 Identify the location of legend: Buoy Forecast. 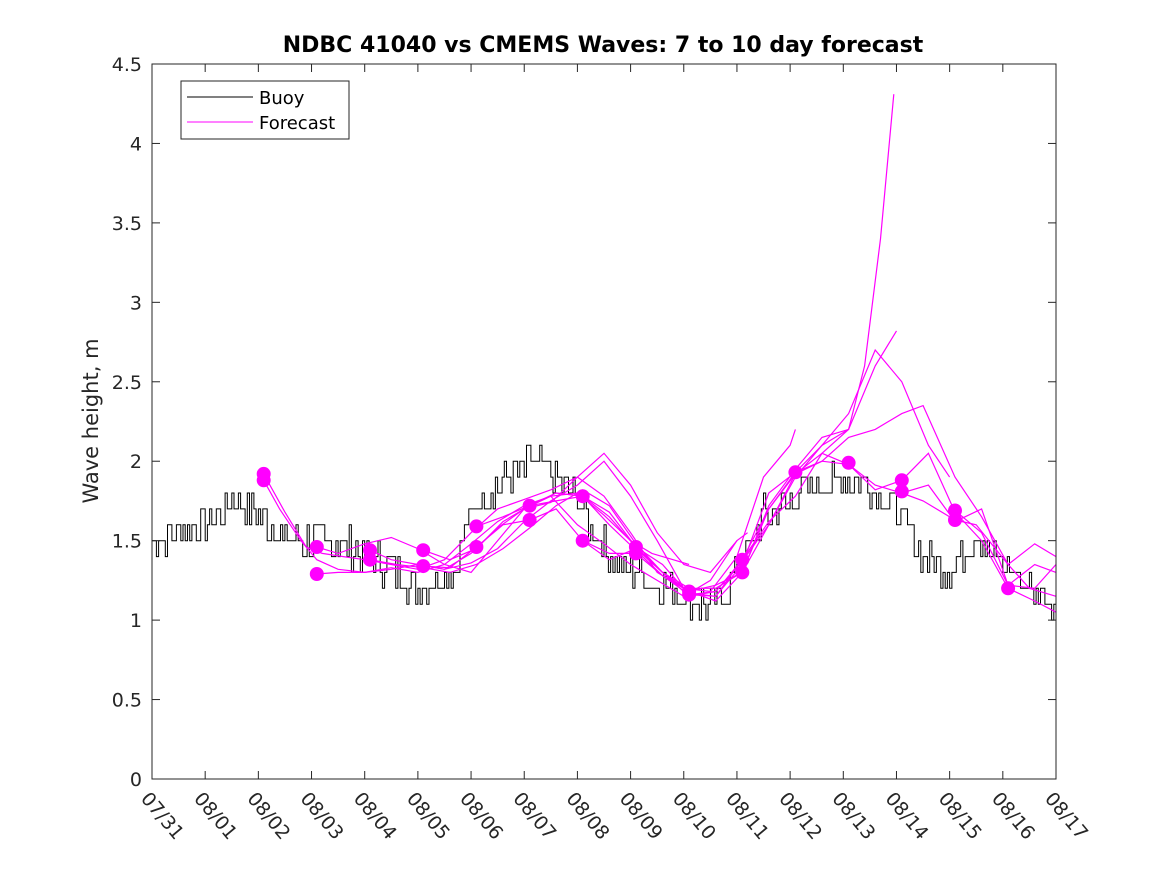
(265, 110).